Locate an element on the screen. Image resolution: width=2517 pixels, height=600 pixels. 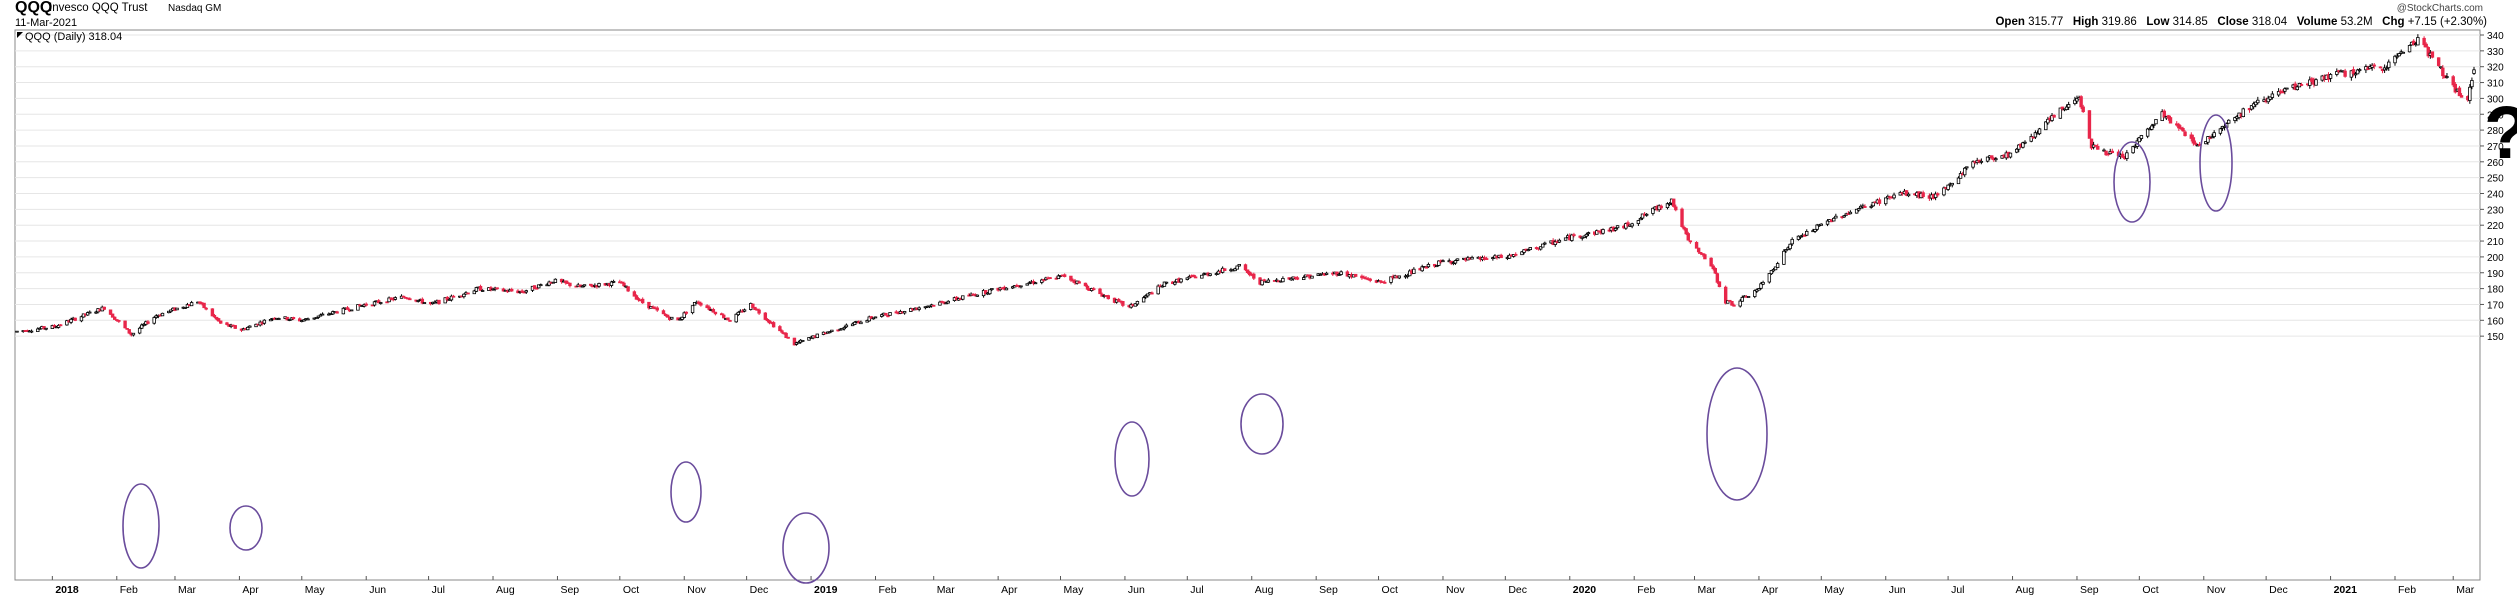
close-label: Close is located at coordinates (2233, 22).